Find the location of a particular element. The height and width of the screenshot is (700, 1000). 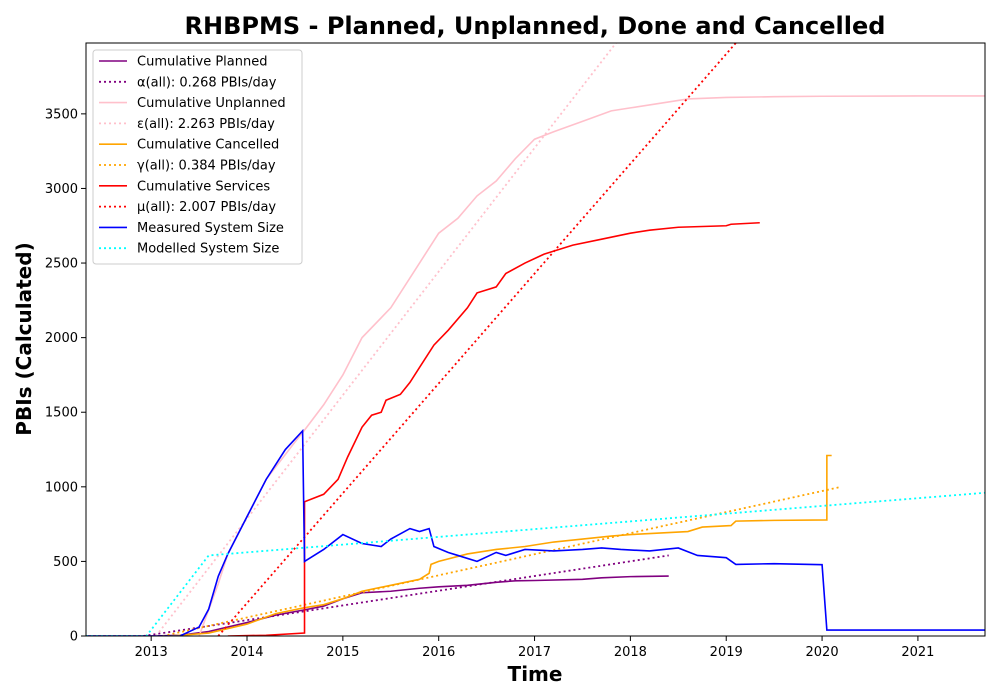

legend-label-7: μ(all): 2.007 PBIs/day is located at coordinates (206, 207).